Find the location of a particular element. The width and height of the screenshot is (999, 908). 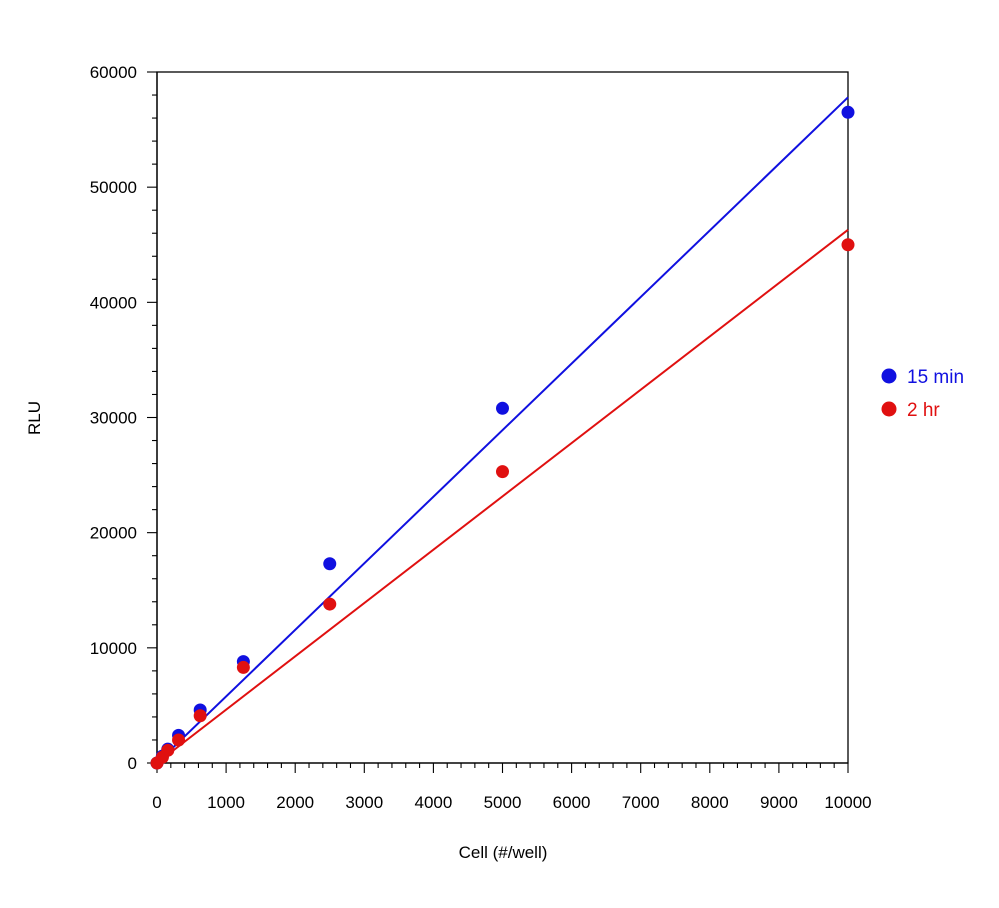

x-tick-label: 5000 is located at coordinates (503, 802).